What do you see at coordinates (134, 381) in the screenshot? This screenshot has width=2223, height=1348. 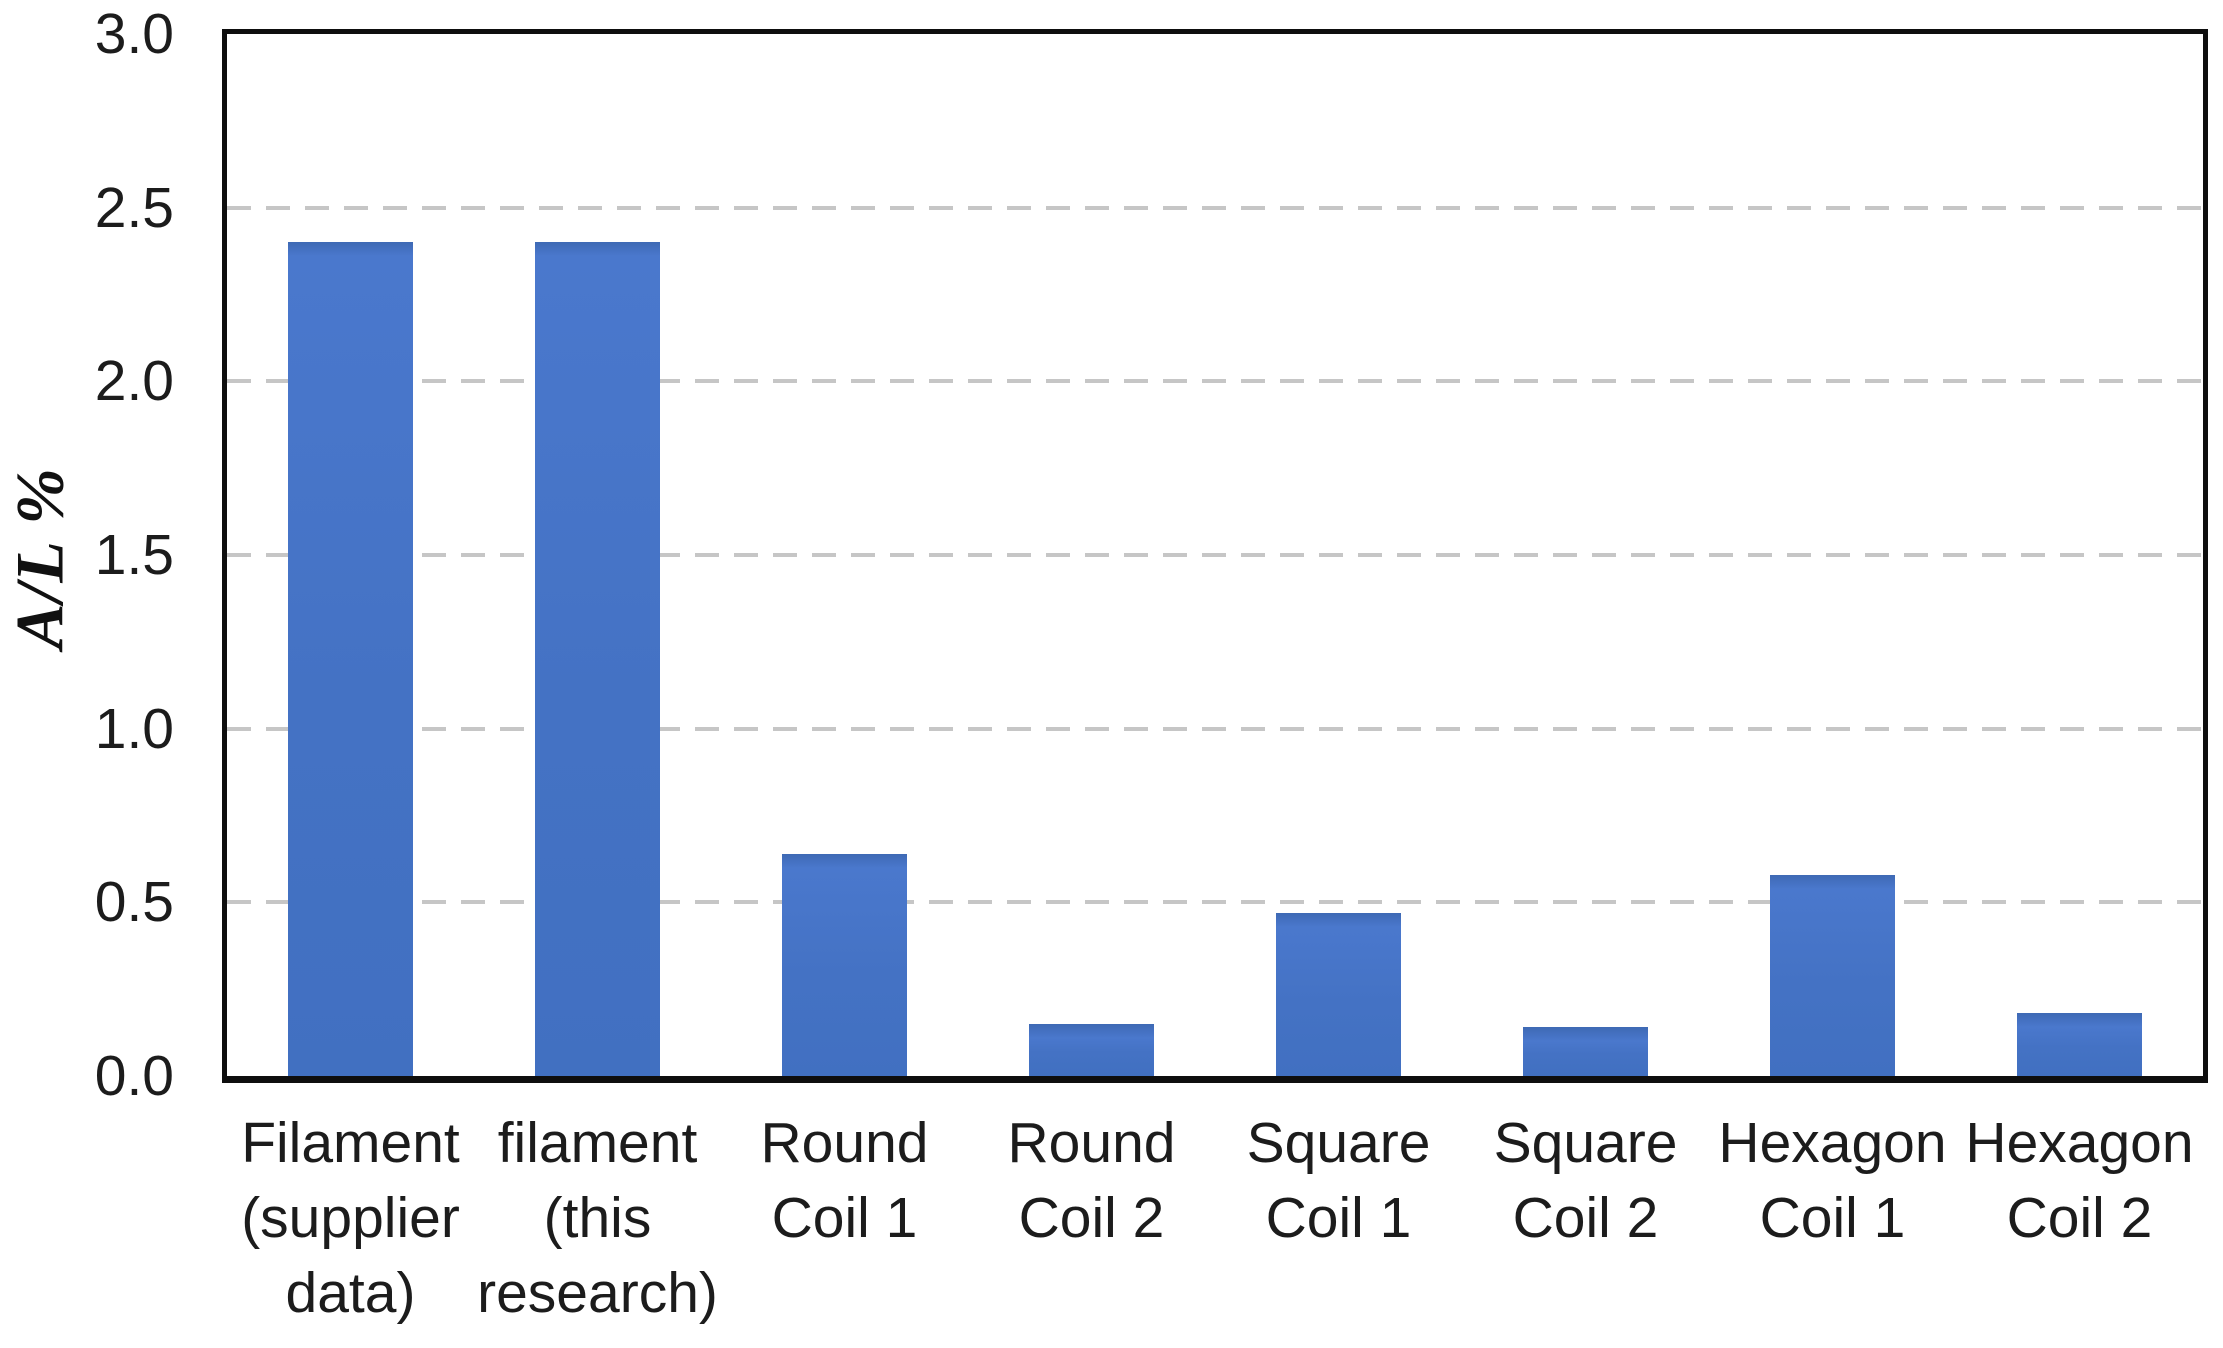 I see `y-tick-label-2.0: 2.0` at bounding box center [134, 381].